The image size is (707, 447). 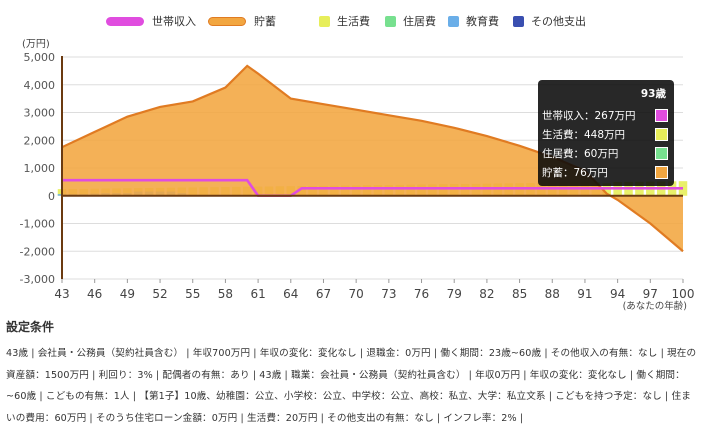 I want to click on y-tick-label: 4,000, so click(x=40, y=85).